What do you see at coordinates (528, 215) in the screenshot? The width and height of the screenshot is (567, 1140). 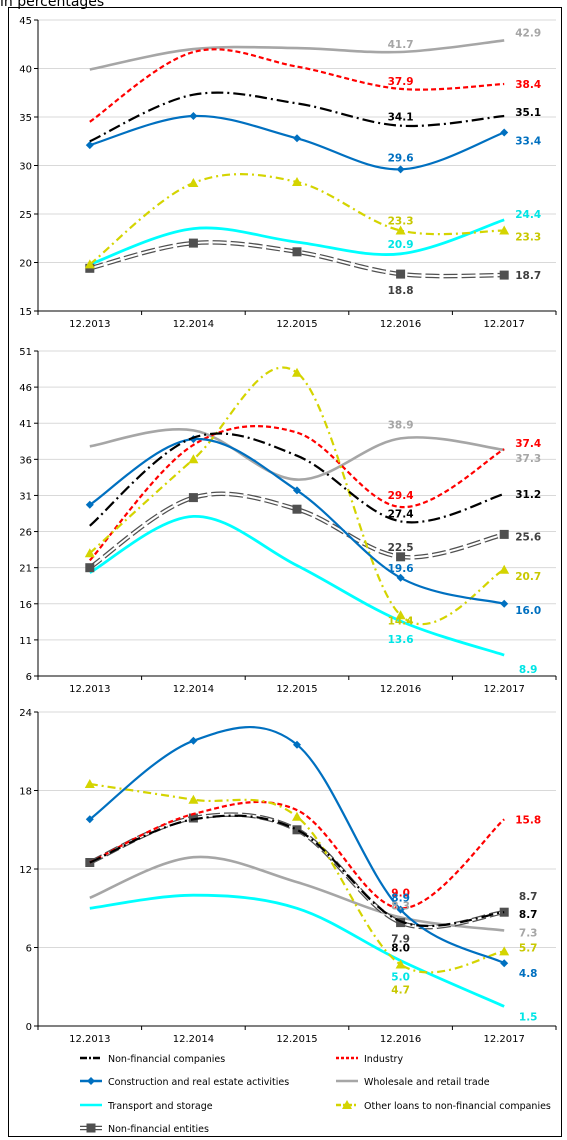 I see `data-label: 24.4` at bounding box center [528, 215].